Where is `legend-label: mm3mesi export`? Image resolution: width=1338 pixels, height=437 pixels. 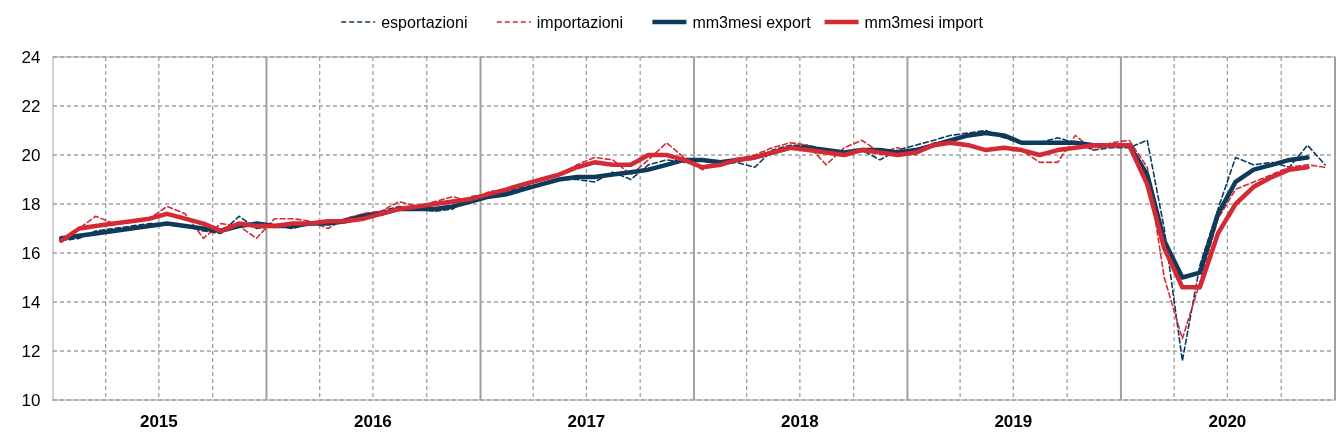 legend-label: mm3mesi export is located at coordinates (752, 22).